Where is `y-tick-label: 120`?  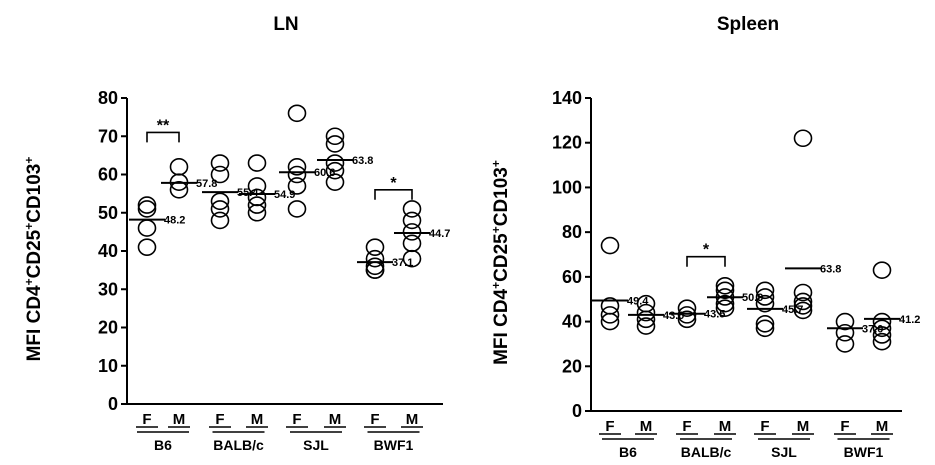 y-tick-label: 120 is located at coordinates (567, 143).